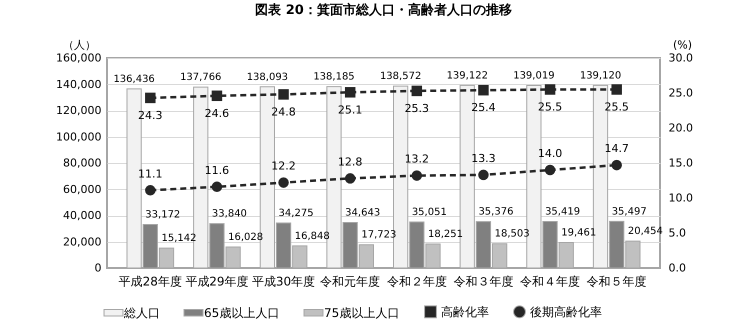 The image size is (755, 336). I want to click on y-tick-label: 40,000, so click(82, 215).